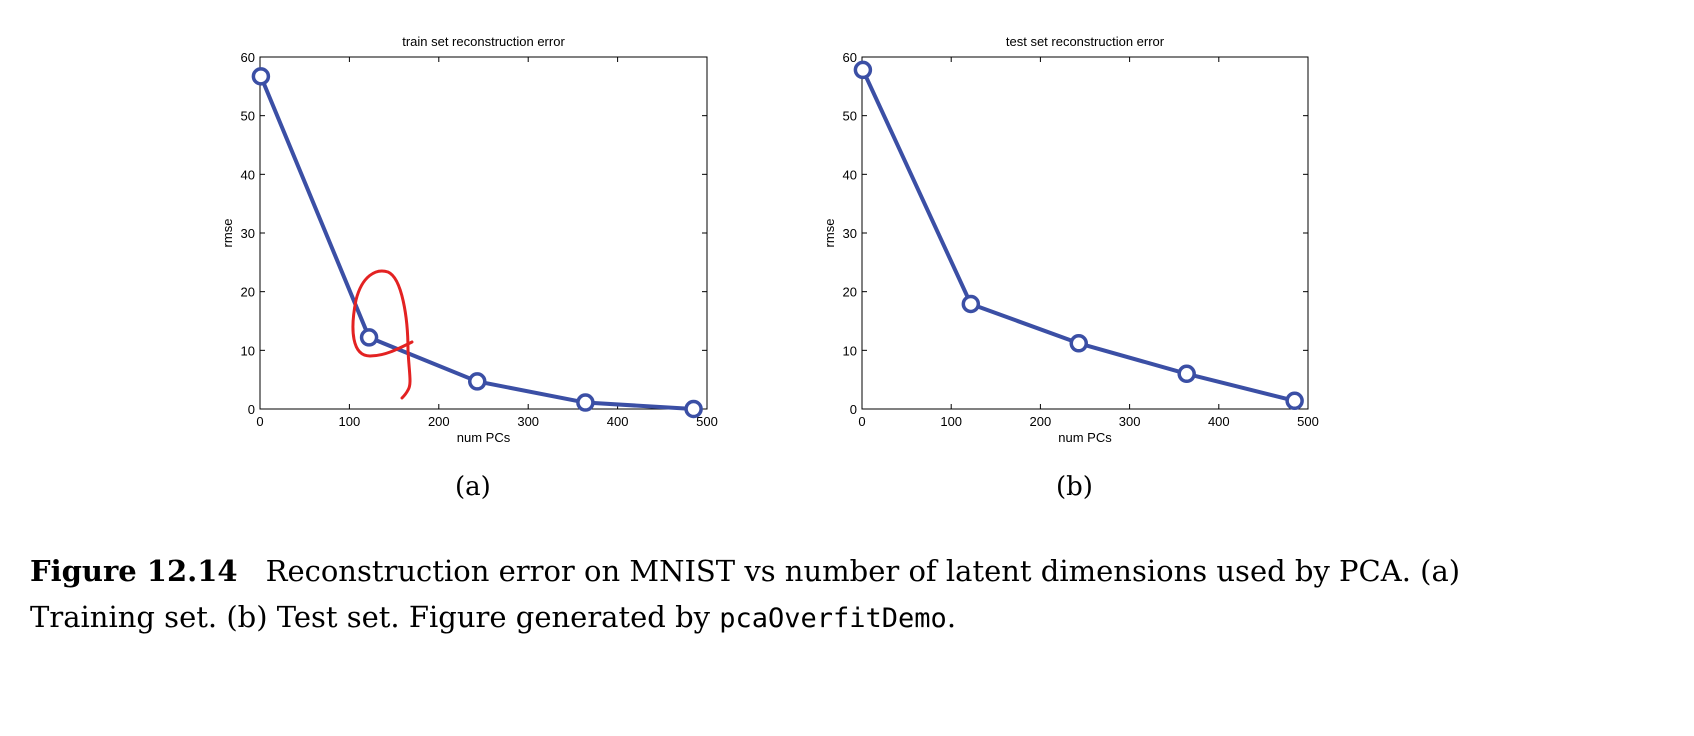 Image resolution: width=1694 pixels, height=736 pixels. What do you see at coordinates (473, 487) in the screenshot?
I see `sub-caption-a: (a)` at bounding box center [473, 487].